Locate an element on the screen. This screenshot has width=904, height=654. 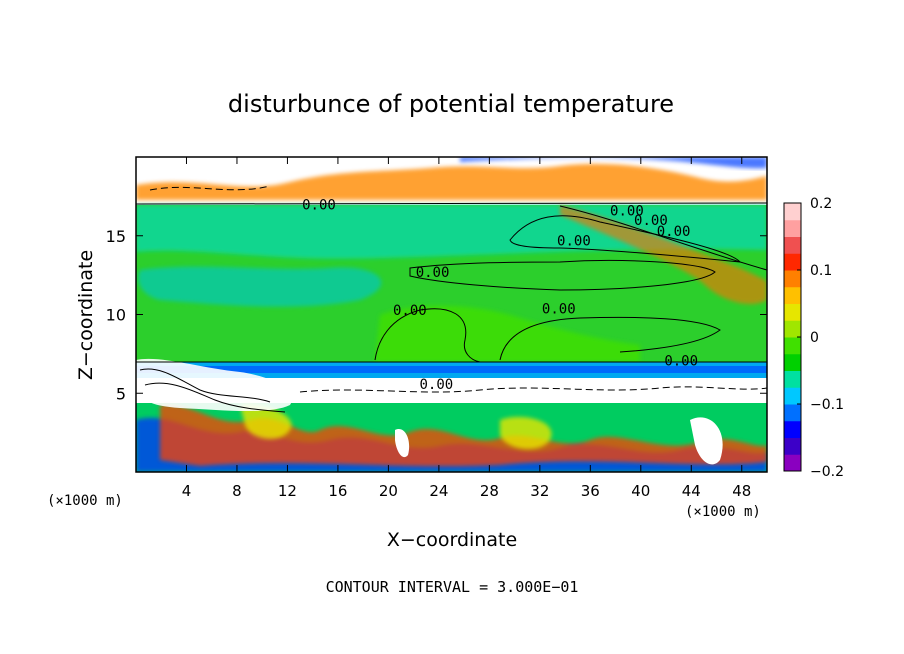
colorbar: 0.2 0.1 0 −0.1 −0.2 is located at coordinates (813, 338).